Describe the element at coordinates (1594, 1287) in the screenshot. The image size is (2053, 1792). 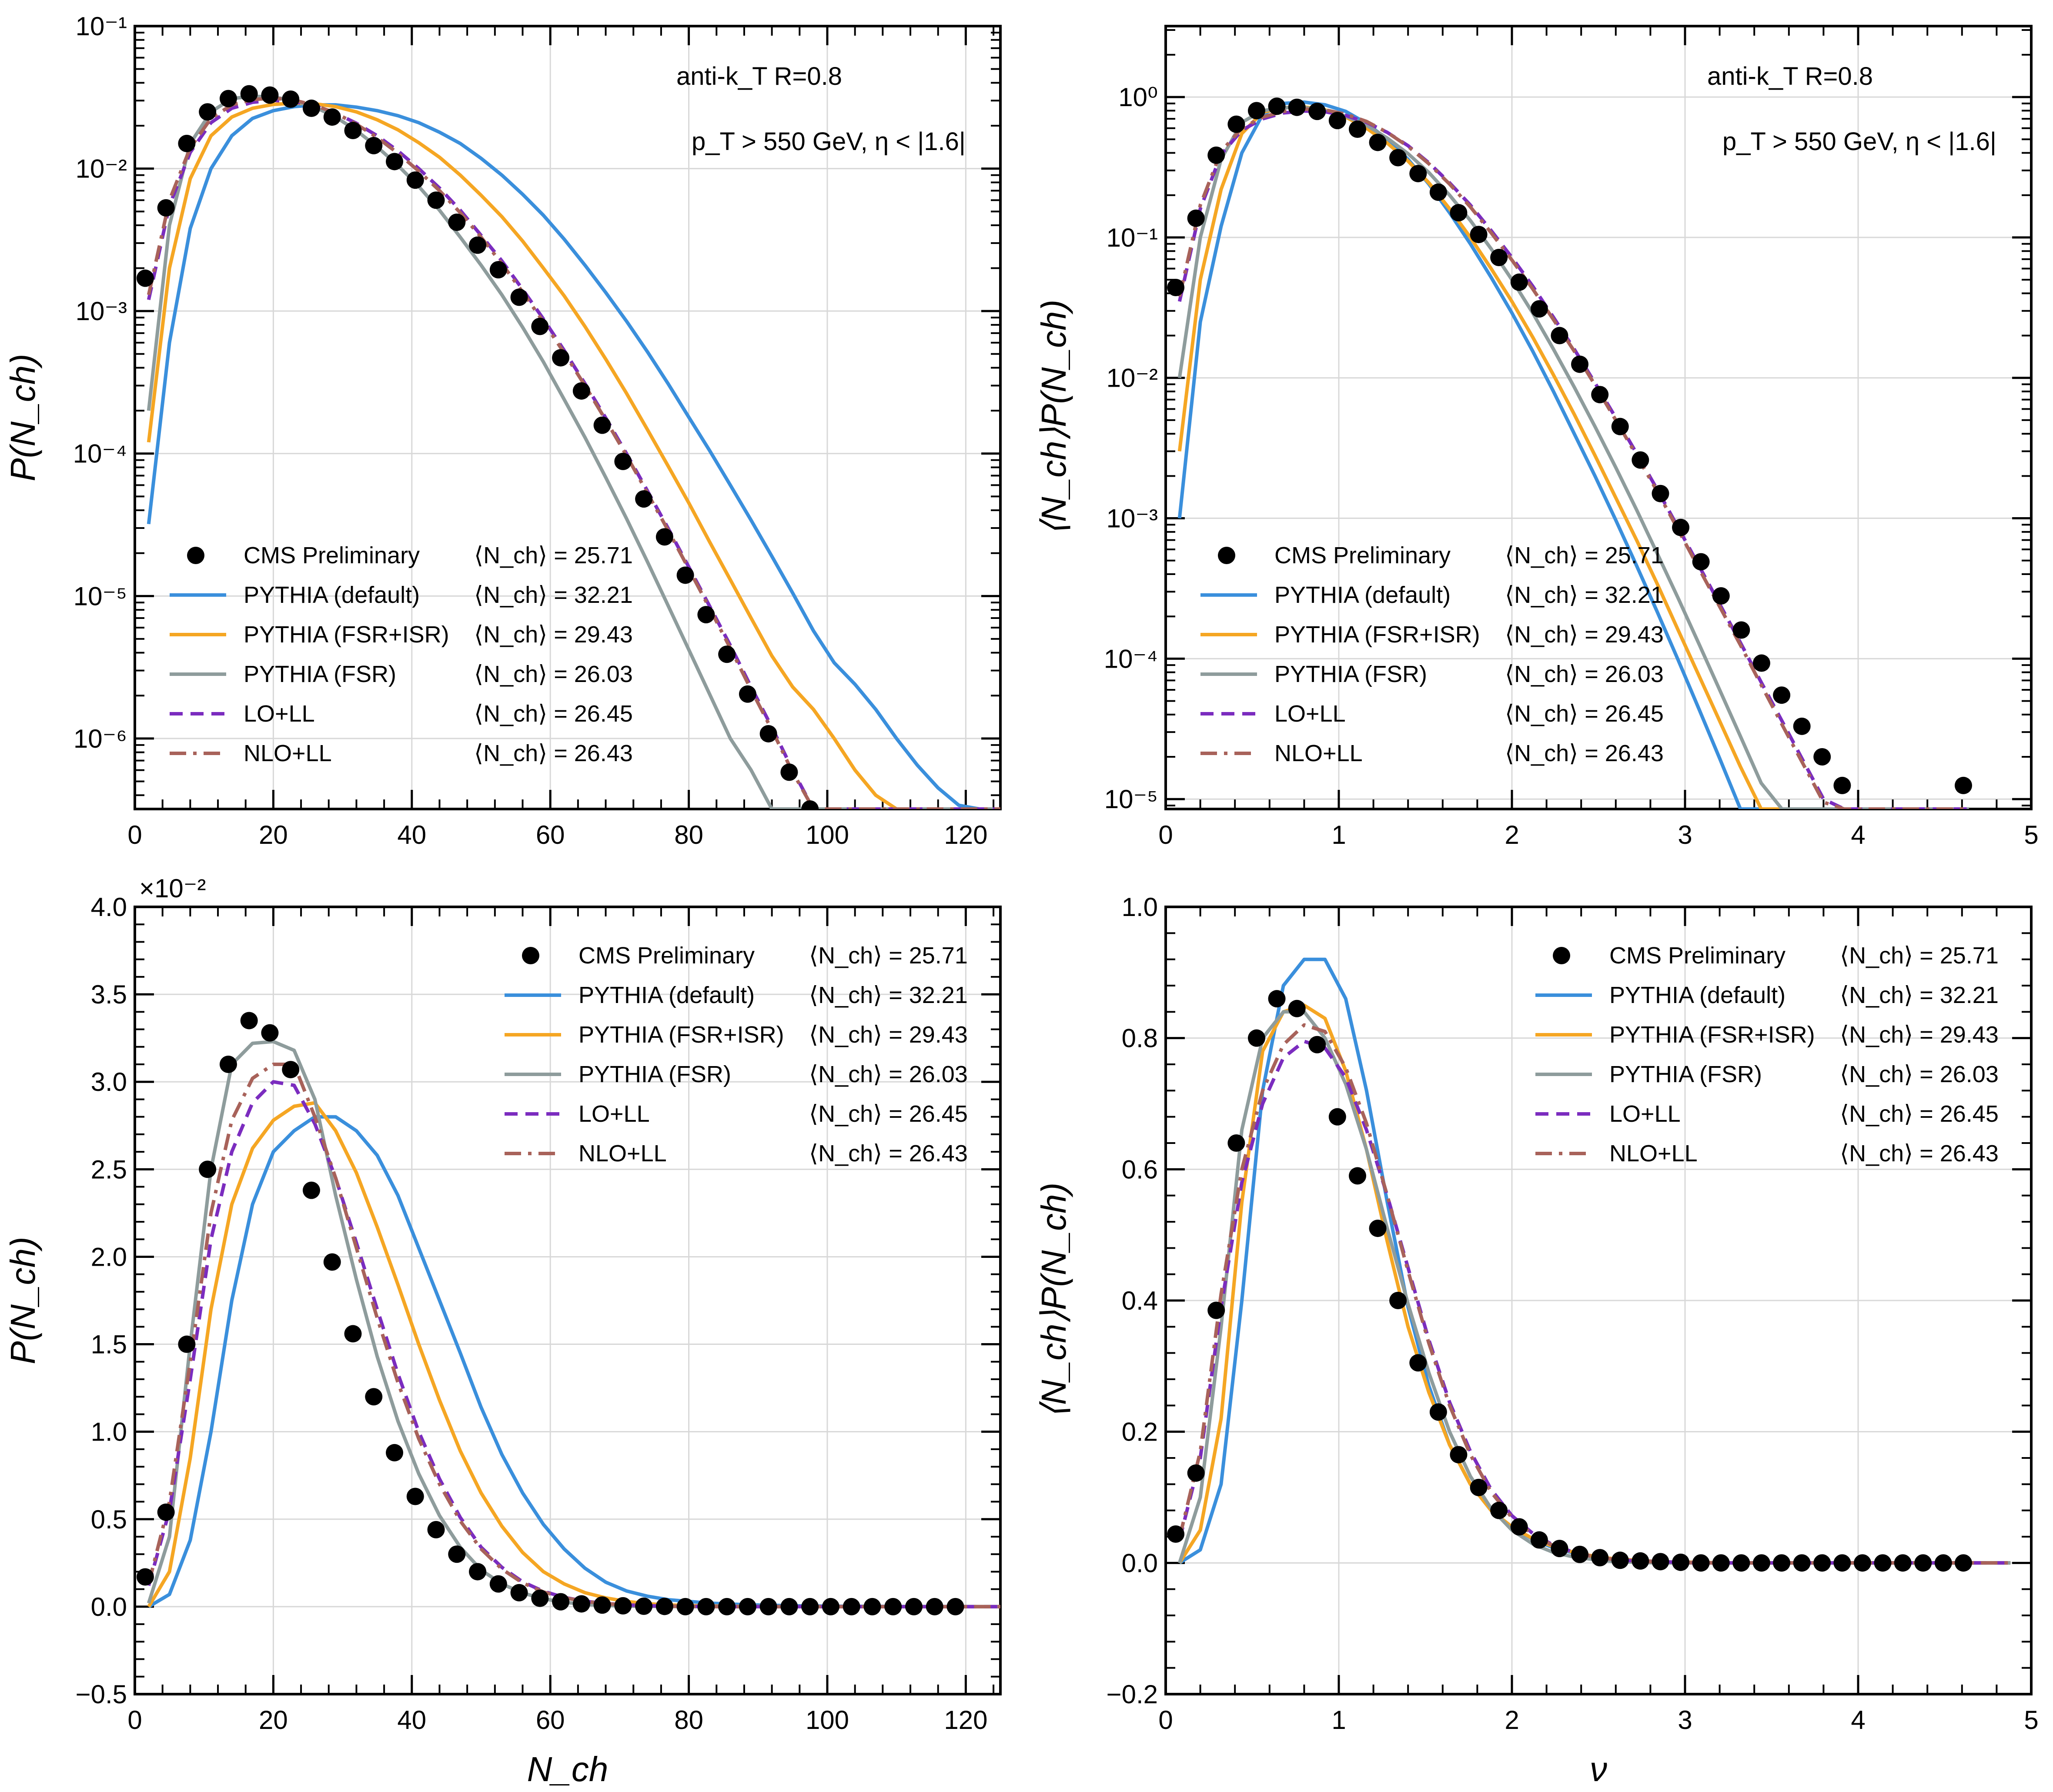
I see `series-line-pythia_fsr` at that location.